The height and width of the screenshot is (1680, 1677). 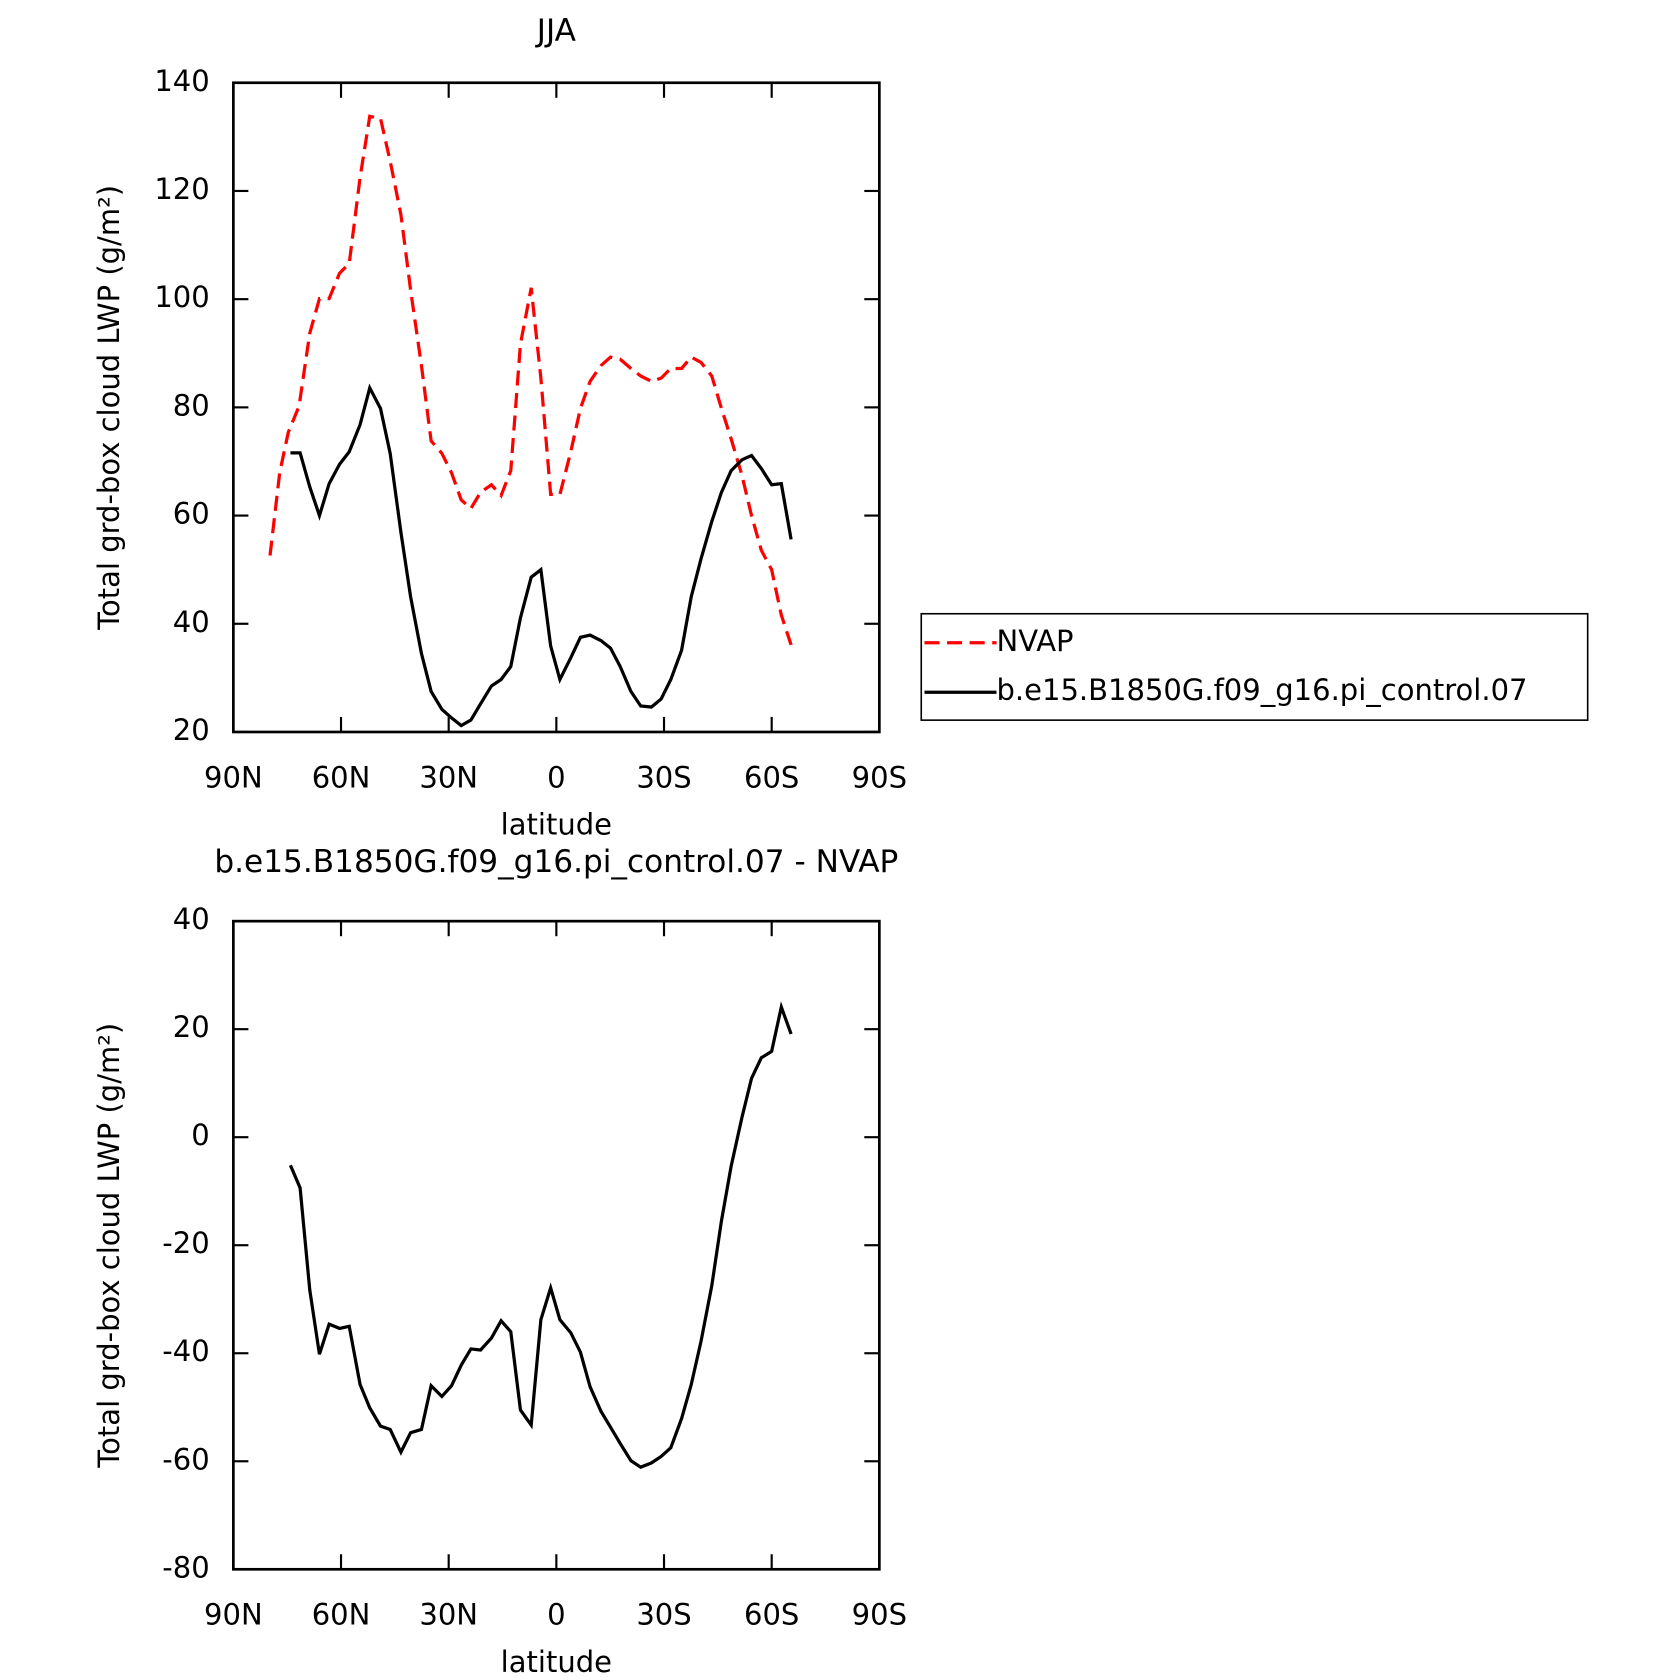 What do you see at coordinates (185, 1567) in the screenshot?
I see `y-tick-label: -80` at bounding box center [185, 1567].